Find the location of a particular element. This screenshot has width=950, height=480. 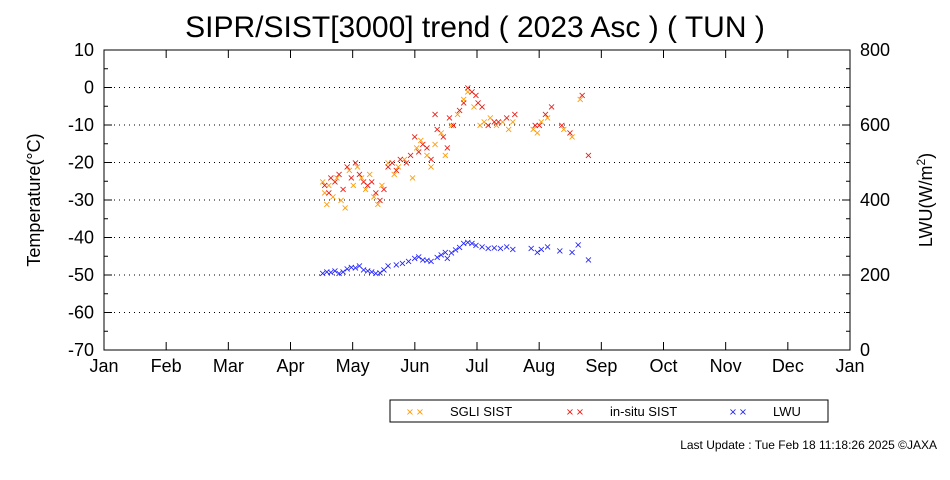

y2-tick-label: 600 is located at coordinates (875, 125).